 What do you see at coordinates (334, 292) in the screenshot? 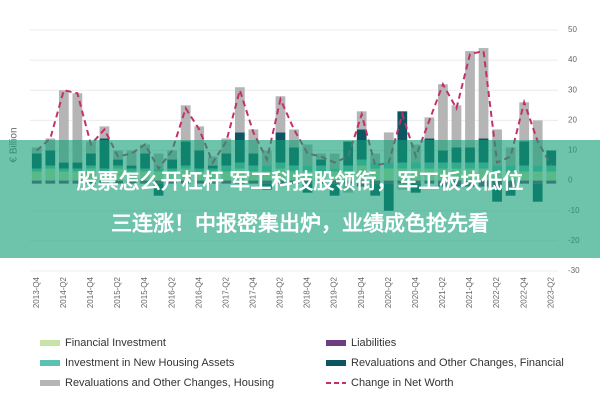
I see `x-tick-label: 2019-Q2` at bounding box center [334, 292].